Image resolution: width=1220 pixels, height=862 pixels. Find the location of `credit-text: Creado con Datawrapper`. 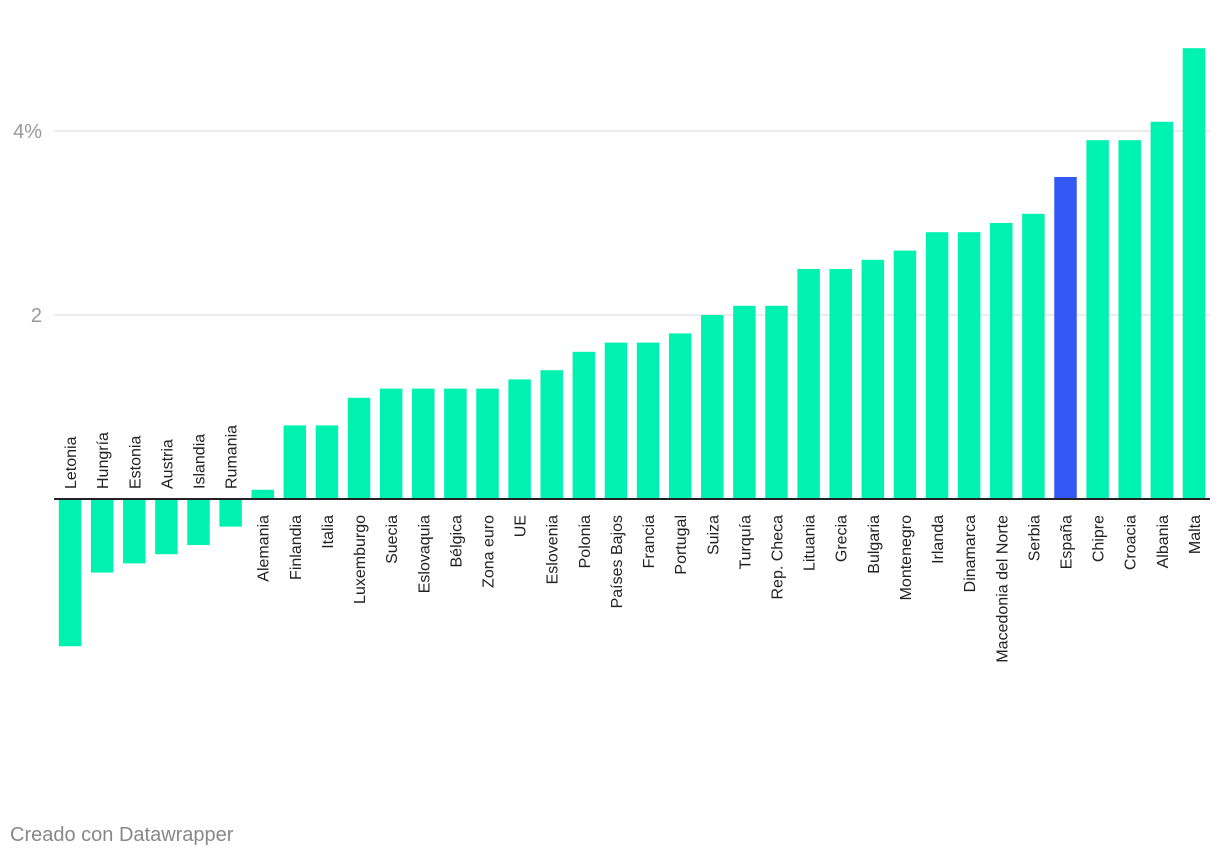

credit-text: Creado con Datawrapper is located at coordinates (122, 835).